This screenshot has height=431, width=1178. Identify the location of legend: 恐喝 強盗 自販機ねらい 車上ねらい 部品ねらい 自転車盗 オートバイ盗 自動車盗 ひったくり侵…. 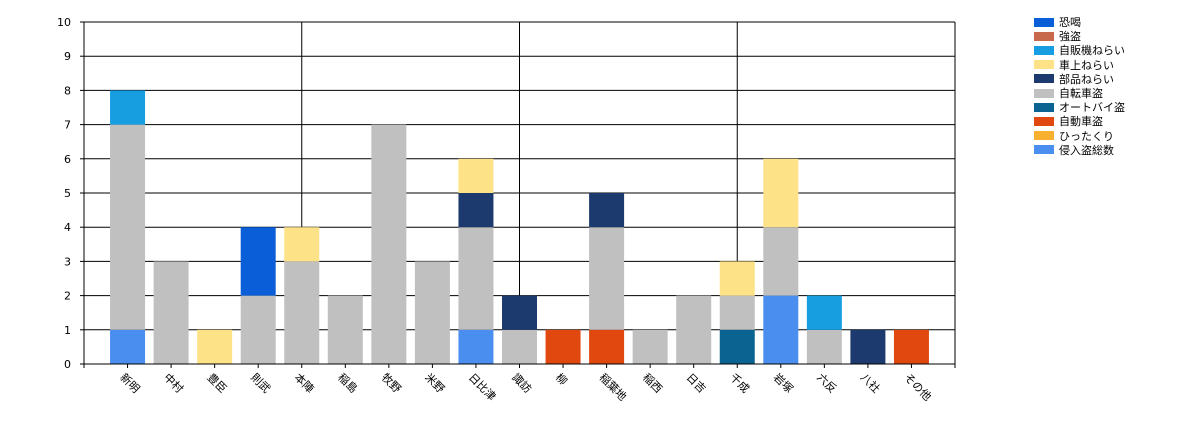
(1079, 86).